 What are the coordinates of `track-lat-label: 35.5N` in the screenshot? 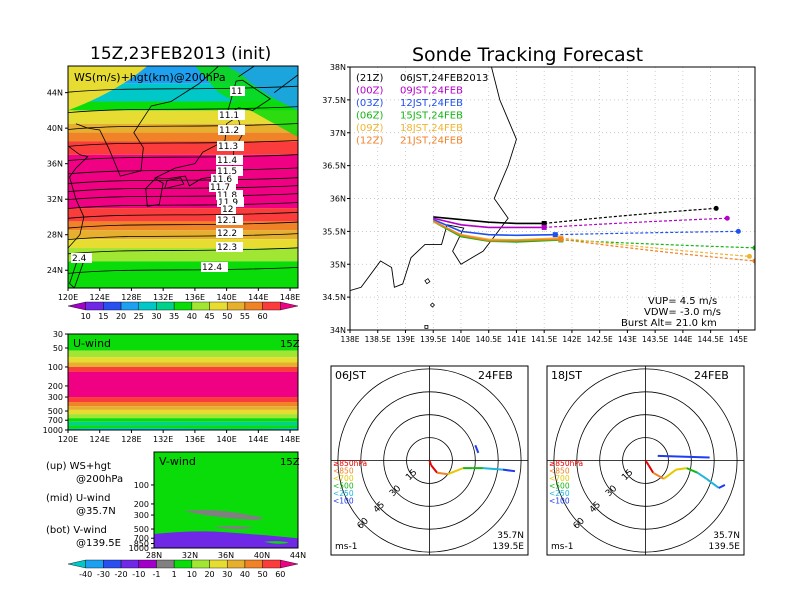 It's located at (334, 231).